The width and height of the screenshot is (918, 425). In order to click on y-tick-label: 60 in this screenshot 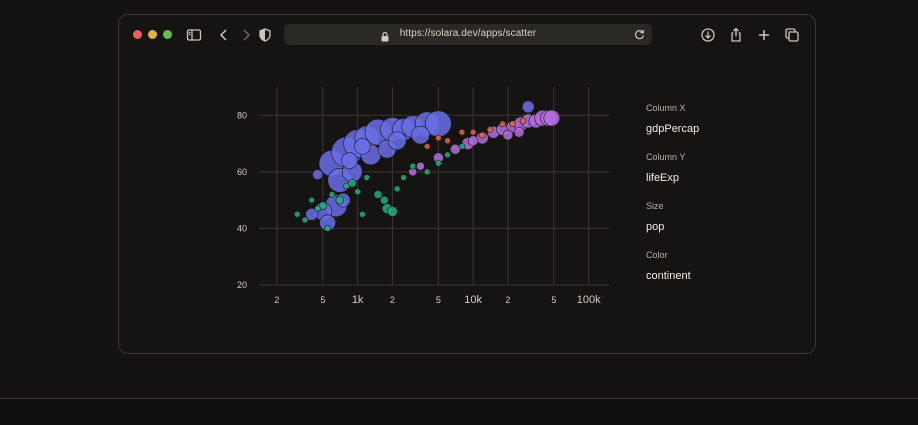, I will do `click(242, 172)`.